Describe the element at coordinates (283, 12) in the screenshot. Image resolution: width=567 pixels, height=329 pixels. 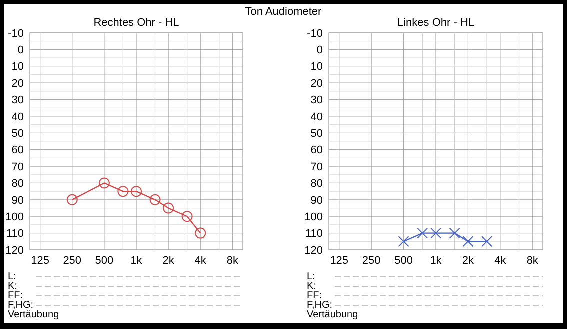
I see `text: Ton Audiometer` at that location.